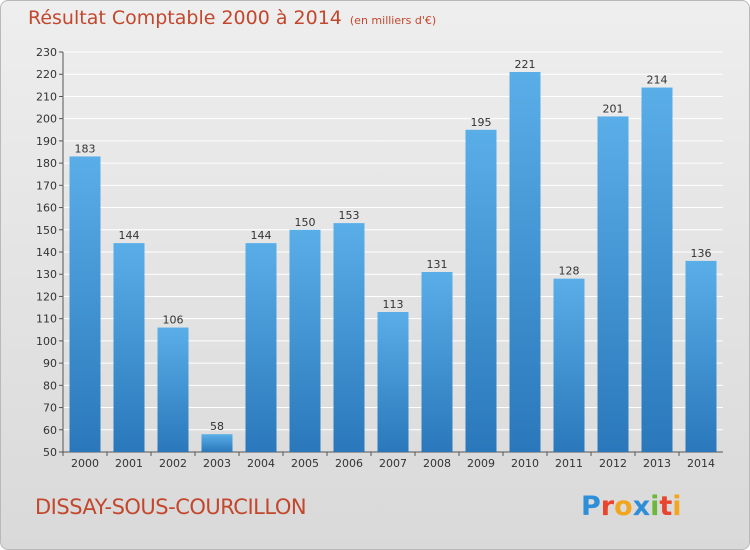  Describe the element at coordinates (46, 52) in the screenshot. I see `y-tick-label: 230` at that location.